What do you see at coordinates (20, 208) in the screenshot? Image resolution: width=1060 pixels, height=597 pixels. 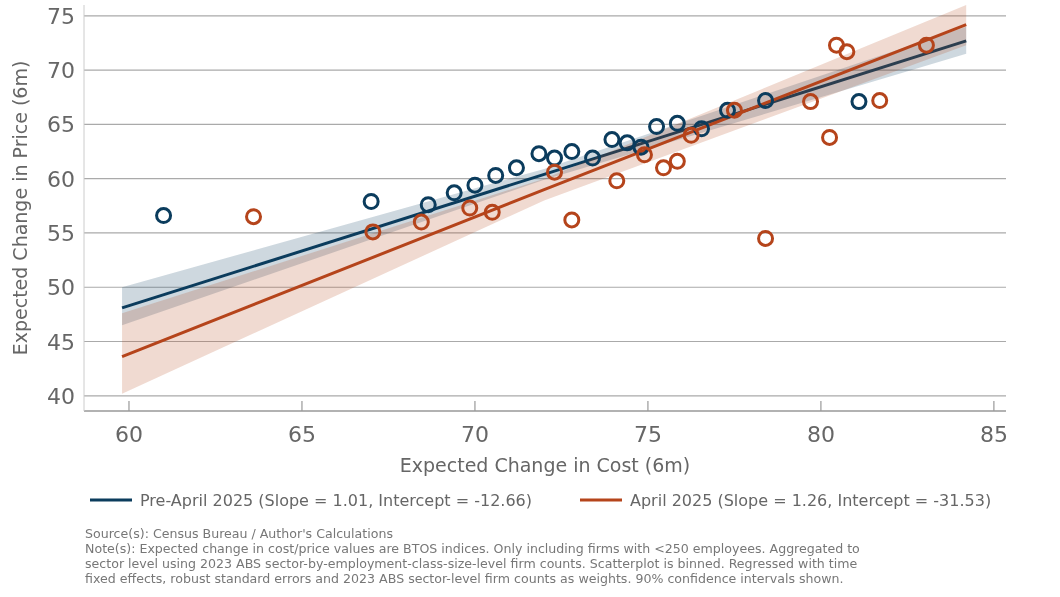 I see `y-axis-title: Expected Change in Price (6m)` at bounding box center [20, 208].